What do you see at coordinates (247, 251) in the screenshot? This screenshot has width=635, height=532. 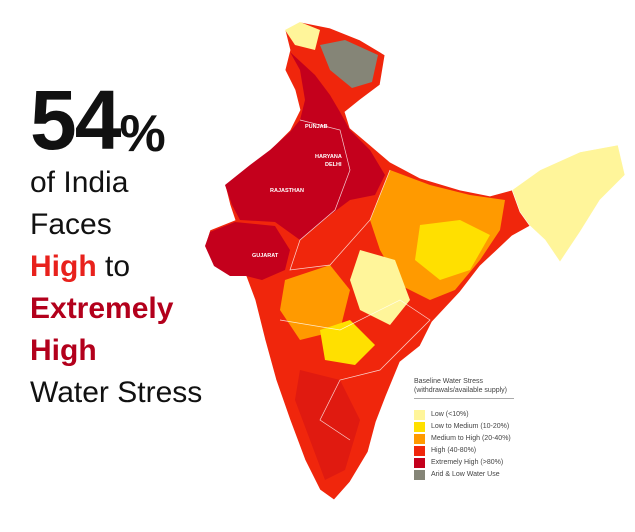 I see `region-extremely-high-gujarat` at bounding box center [247, 251].